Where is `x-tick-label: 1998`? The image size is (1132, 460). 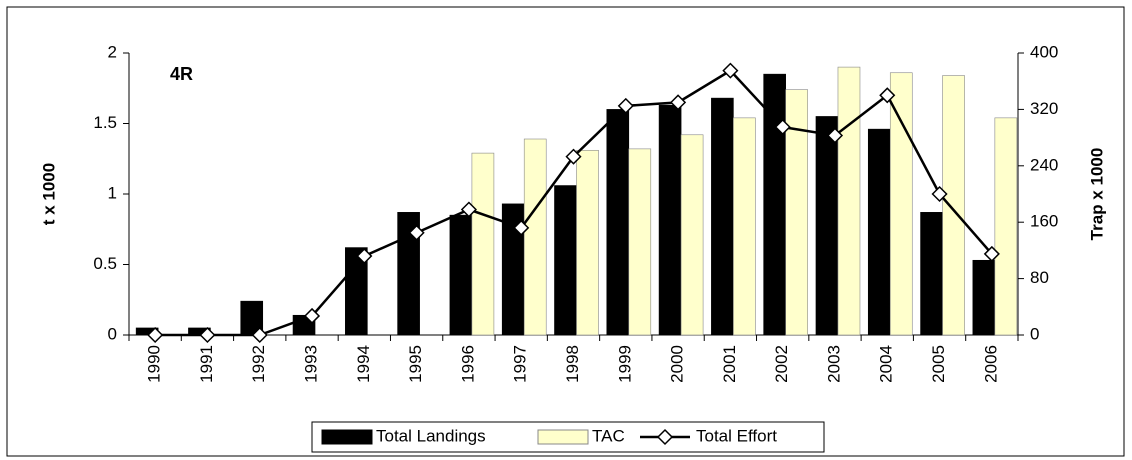
x-tick-label: 1998 is located at coordinates (572, 364).